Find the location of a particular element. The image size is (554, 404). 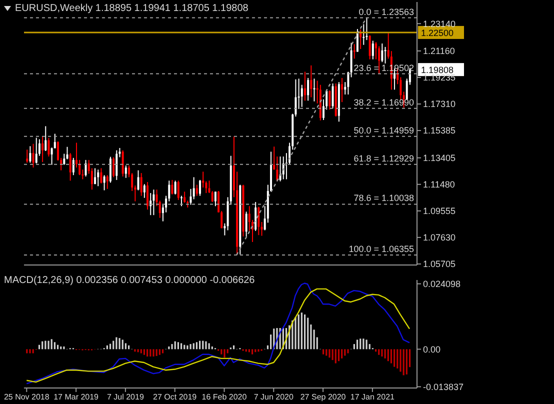

x-tick-label: 16 Feb 2020 is located at coordinates (225, 397).